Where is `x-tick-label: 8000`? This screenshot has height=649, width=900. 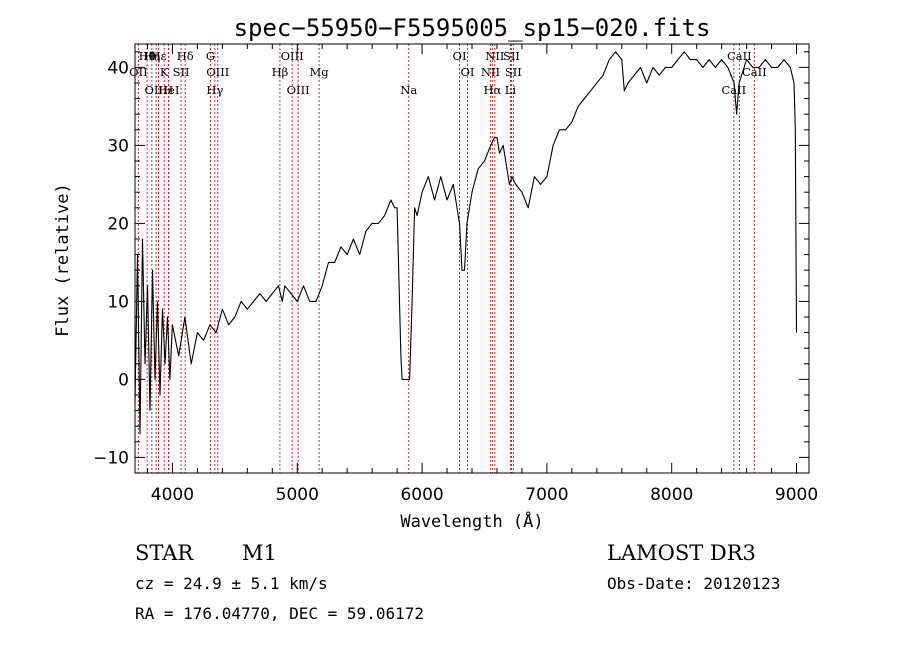
x-tick-label: 8000 is located at coordinates (671, 495).